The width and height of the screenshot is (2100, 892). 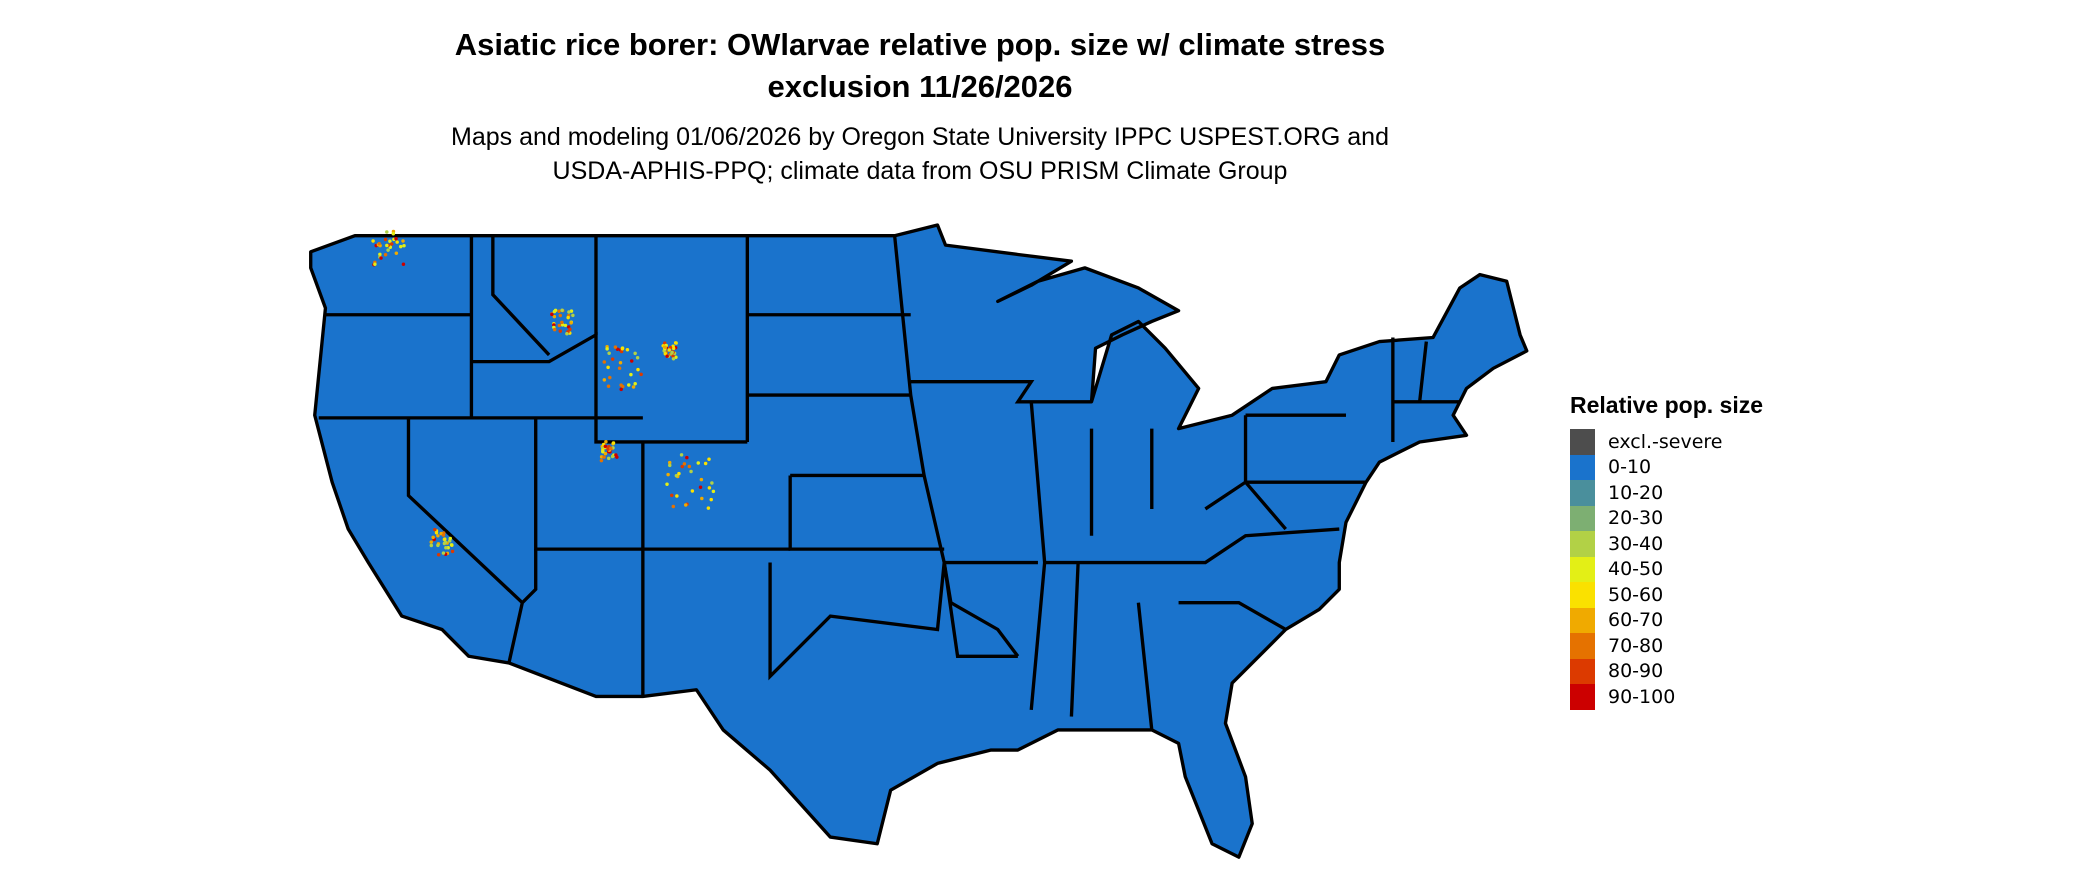 What do you see at coordinates (1666, 467) in the screenshot?
I see `legend-item: 0-10` at bounding box center [1666, 467].